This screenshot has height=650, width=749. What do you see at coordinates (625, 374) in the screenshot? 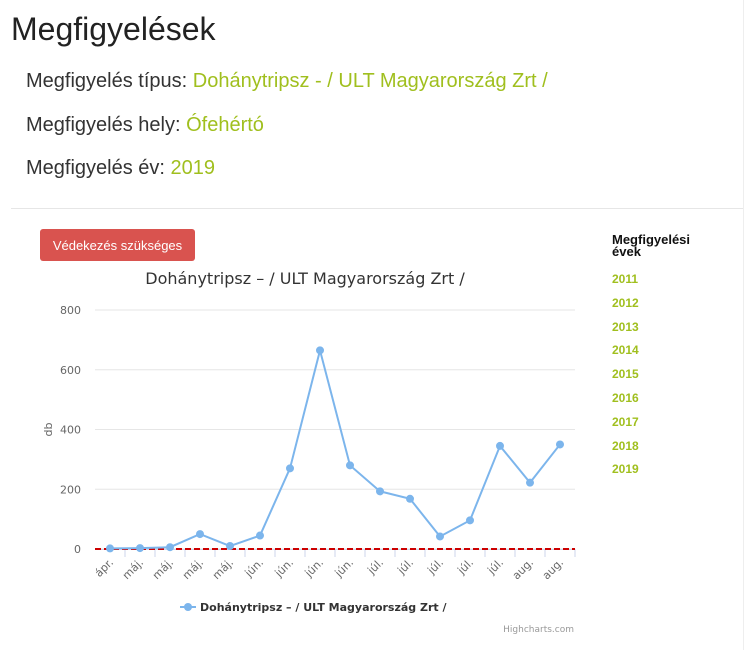
I see `year-link-2015: 2015` at bounding box center [625, 374].